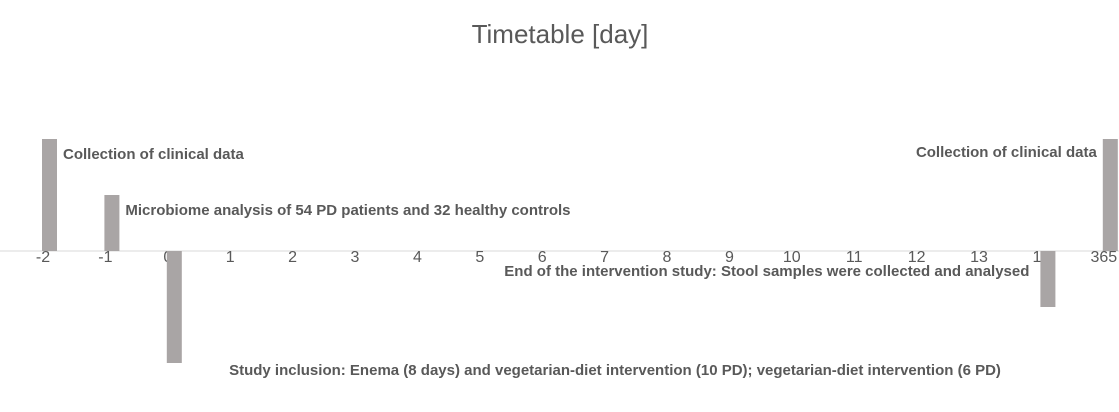 This screenshot has width=1119, height=412. Describe the element at coordinates (43, 257) in the screenshot. I see `x-tick-label: -2` at that location.